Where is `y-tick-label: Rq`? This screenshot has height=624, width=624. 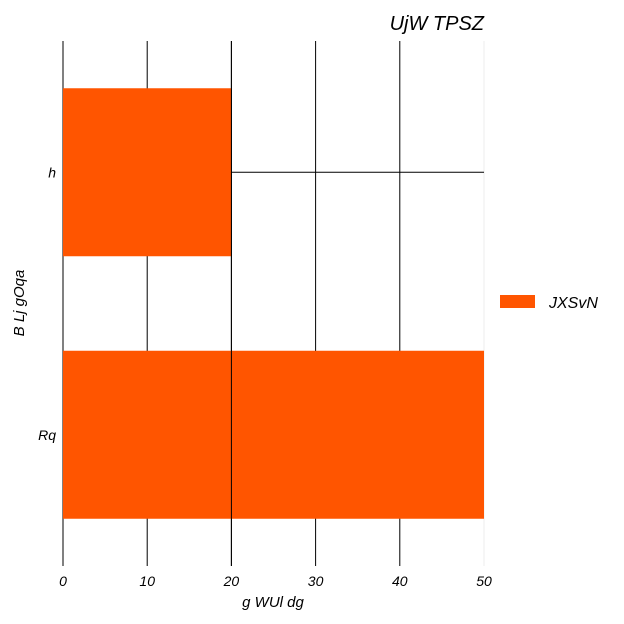
y-tick-label: Rq is located at coordinates (47, 435).